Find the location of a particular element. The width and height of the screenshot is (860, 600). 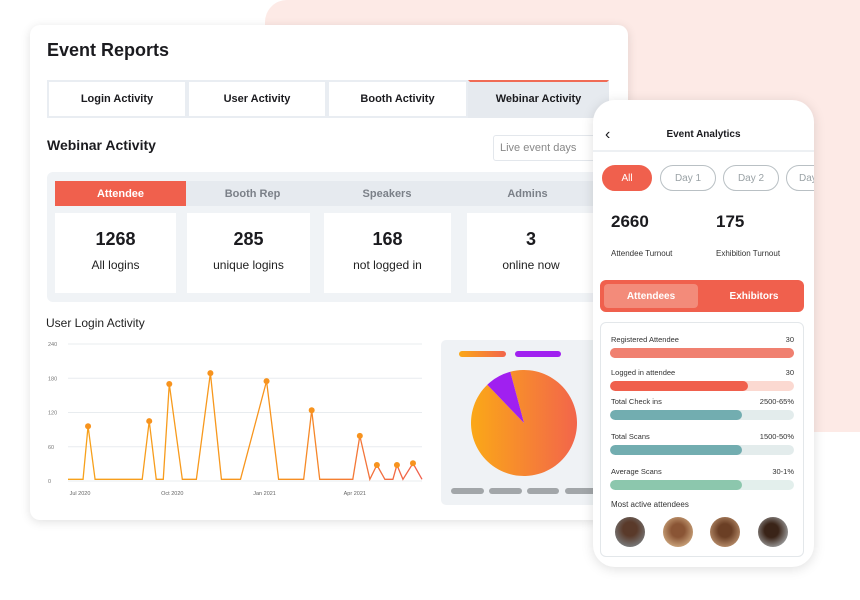

y-tick-label: 60 is located at coordinates (51, 448).